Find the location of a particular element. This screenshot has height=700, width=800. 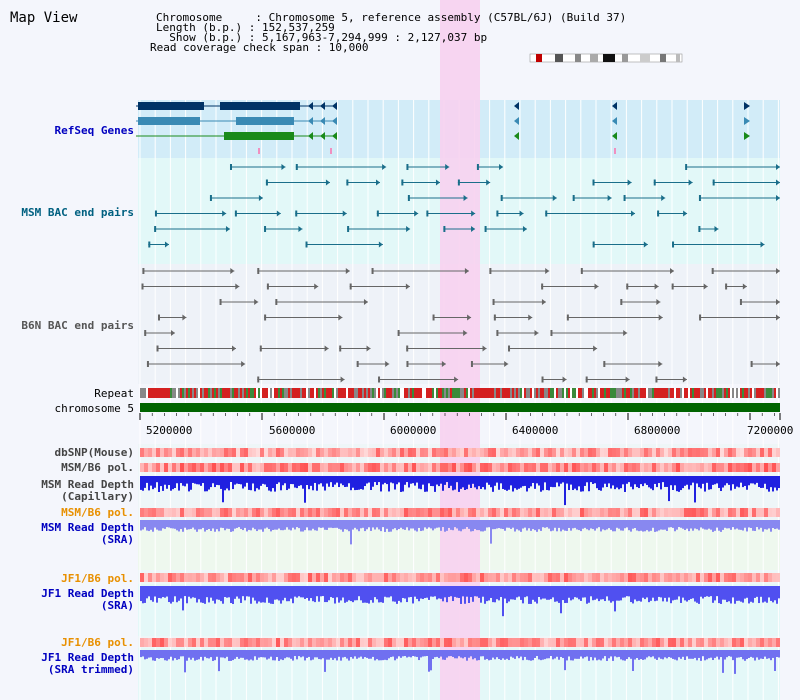

chromosome-bar is located at coordinates (460, 407).